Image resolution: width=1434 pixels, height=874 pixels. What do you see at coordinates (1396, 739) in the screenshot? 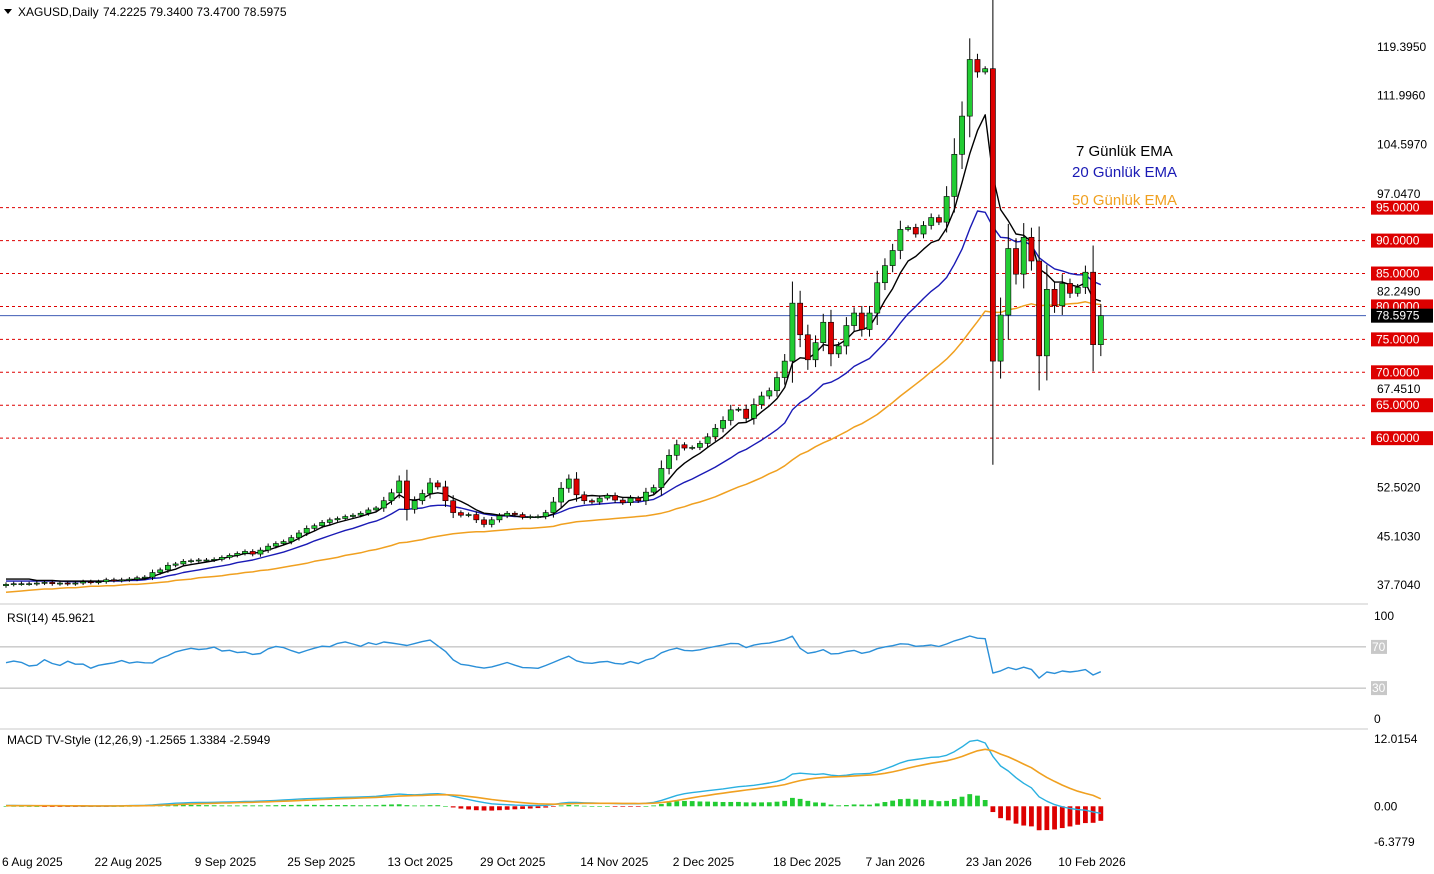
I see `macd-axis-tick: 12.0154` at bounding box center [1396, 739].